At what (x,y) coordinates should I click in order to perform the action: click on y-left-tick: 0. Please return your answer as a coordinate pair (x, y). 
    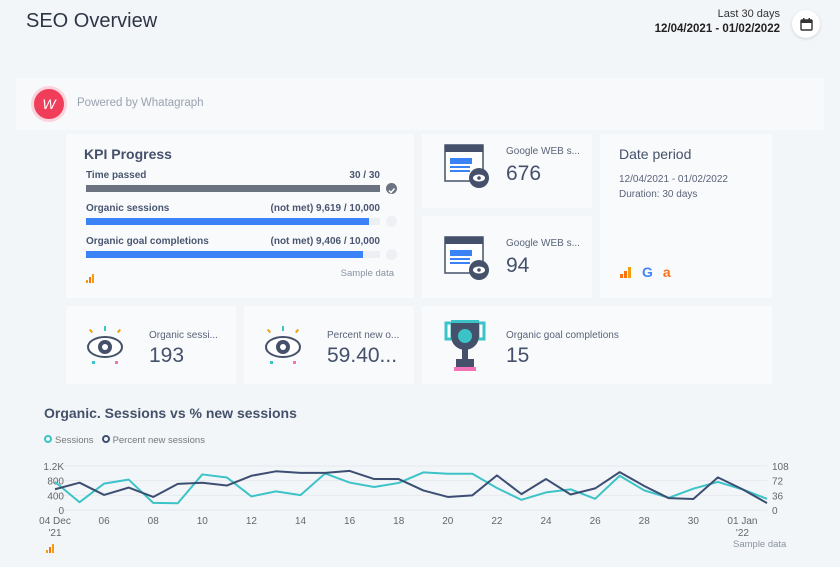
    Looking at the image, I should click on (61, 511).